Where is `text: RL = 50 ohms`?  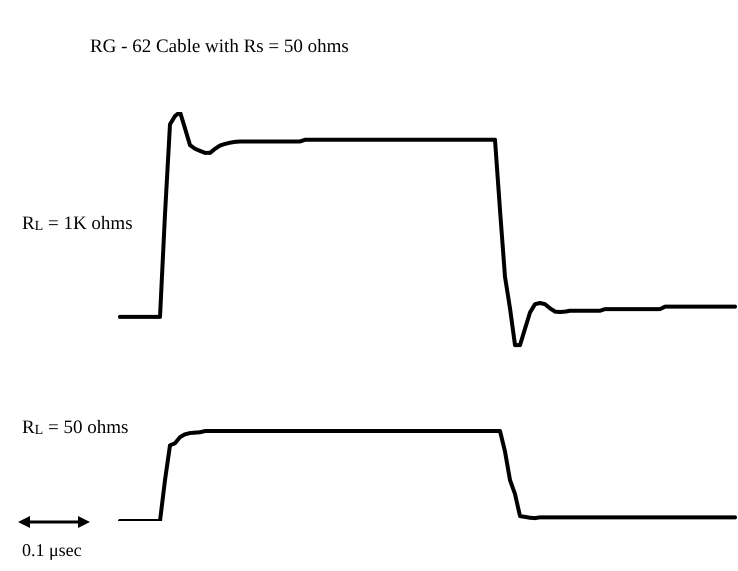 text: RL = 50 ohms is located at coordinates (75, 427).